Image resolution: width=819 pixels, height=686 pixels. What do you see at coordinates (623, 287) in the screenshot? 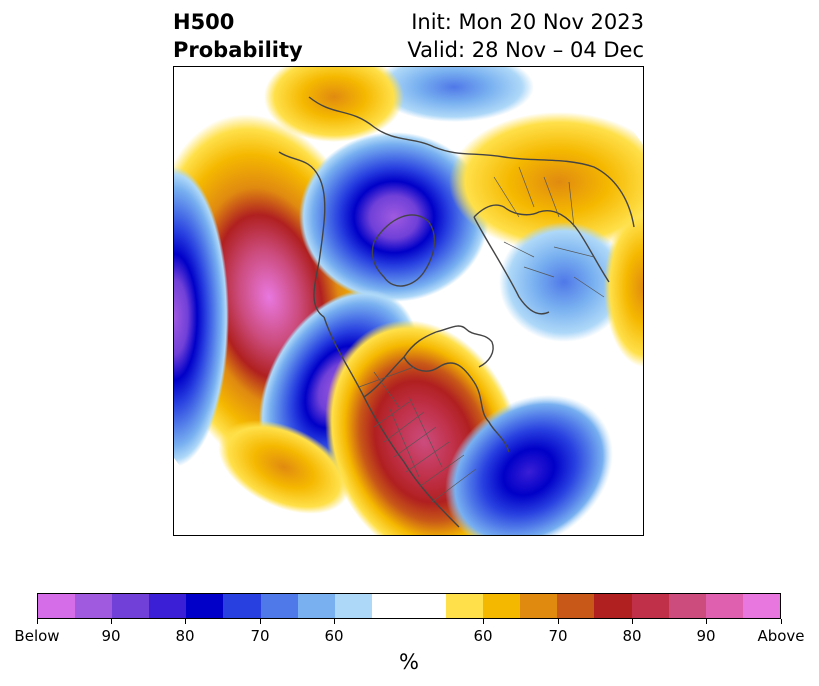
I see `anomaly-above-east-edge` at bounding box center [623, 287].